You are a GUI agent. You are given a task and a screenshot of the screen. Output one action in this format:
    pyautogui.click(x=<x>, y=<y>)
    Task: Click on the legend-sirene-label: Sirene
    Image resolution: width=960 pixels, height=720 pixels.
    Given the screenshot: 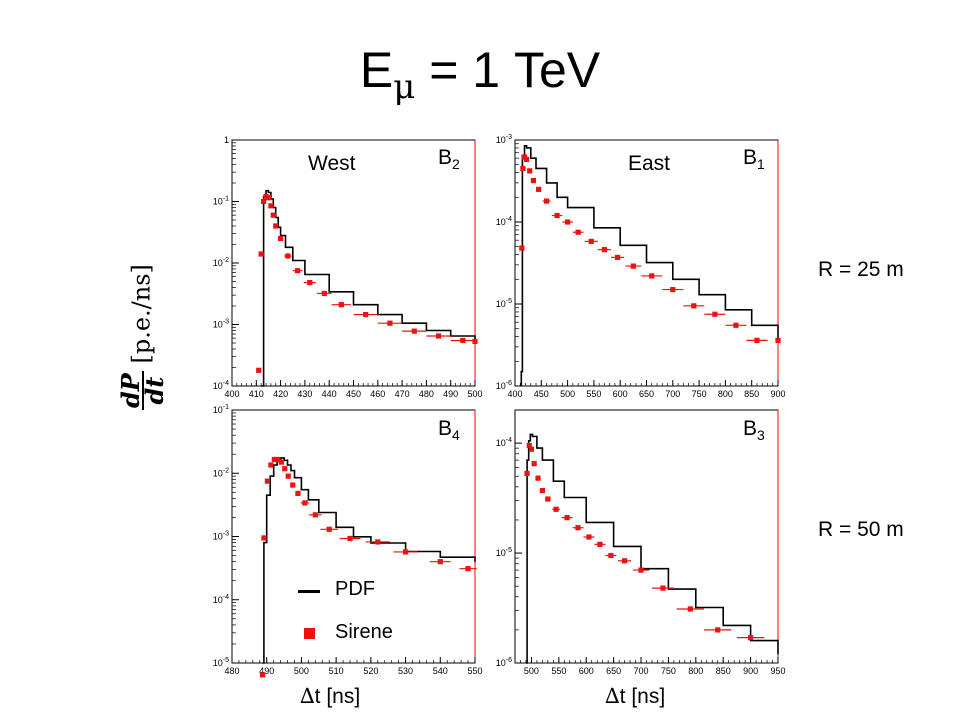 What is the action you would take?
    pyautogui.click(x=364, y=632)
    